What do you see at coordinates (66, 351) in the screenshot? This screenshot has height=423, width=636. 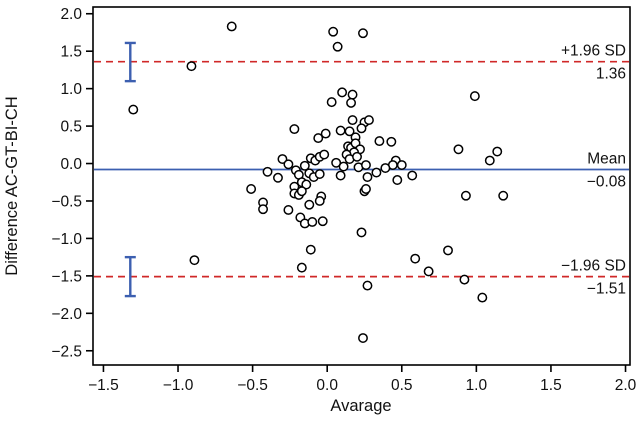 I see `y-tick-label: −2.5` at bounding box center [66, 351].